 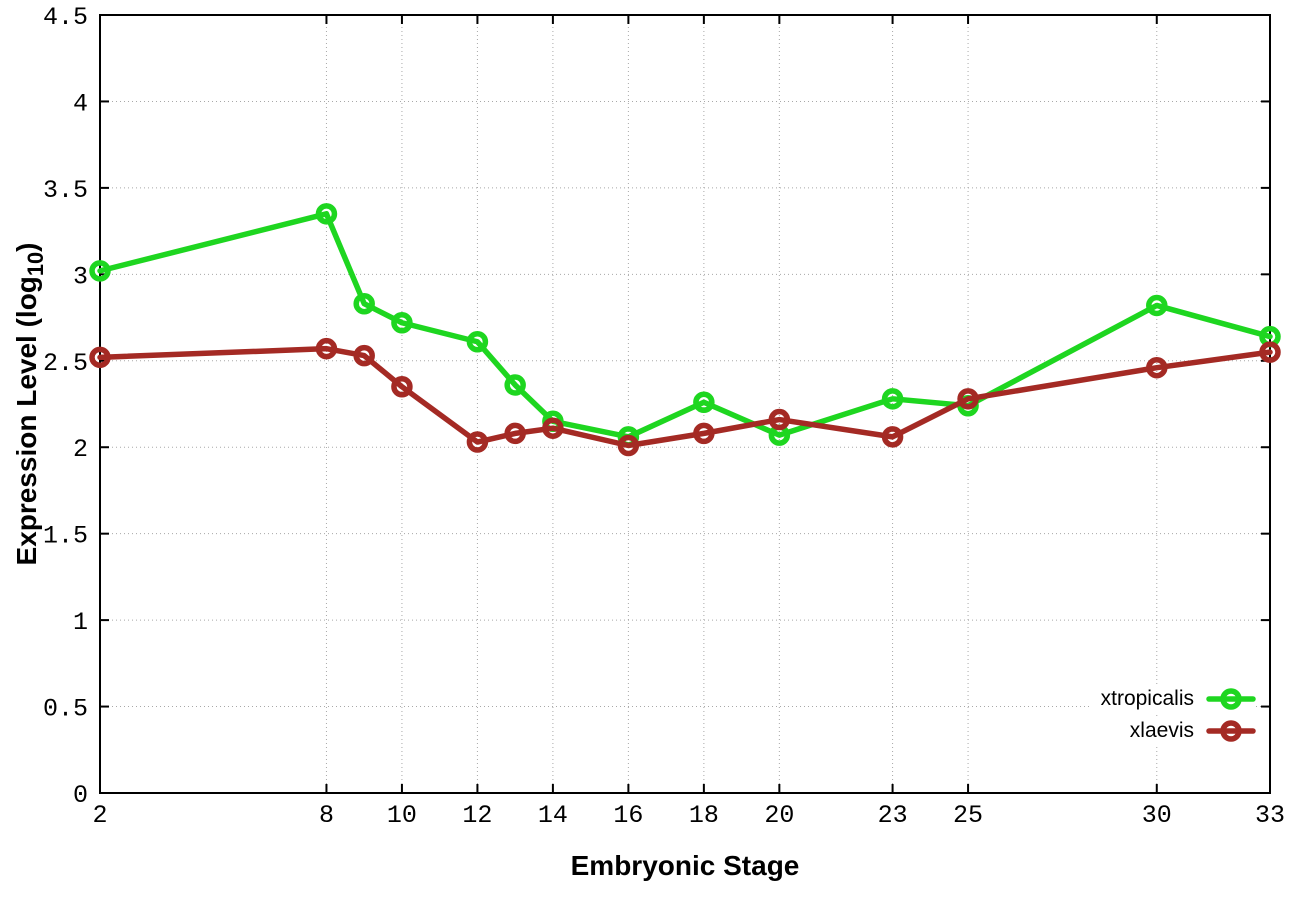 I want to click on x-tick-label: 10, so click(x=402, y=815).